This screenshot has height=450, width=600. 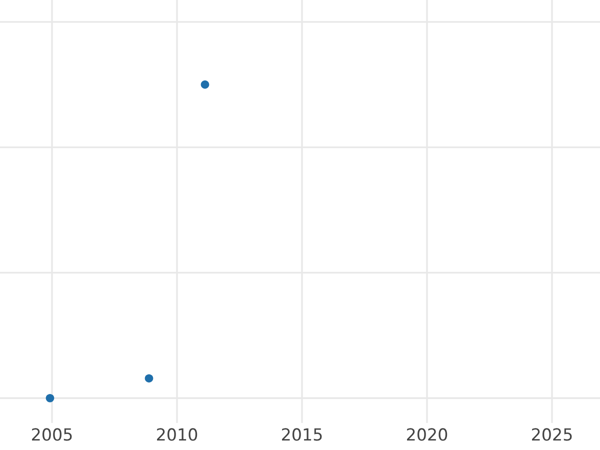 I want to click on x-tick-label: 2020, so click(x=427, y=434).